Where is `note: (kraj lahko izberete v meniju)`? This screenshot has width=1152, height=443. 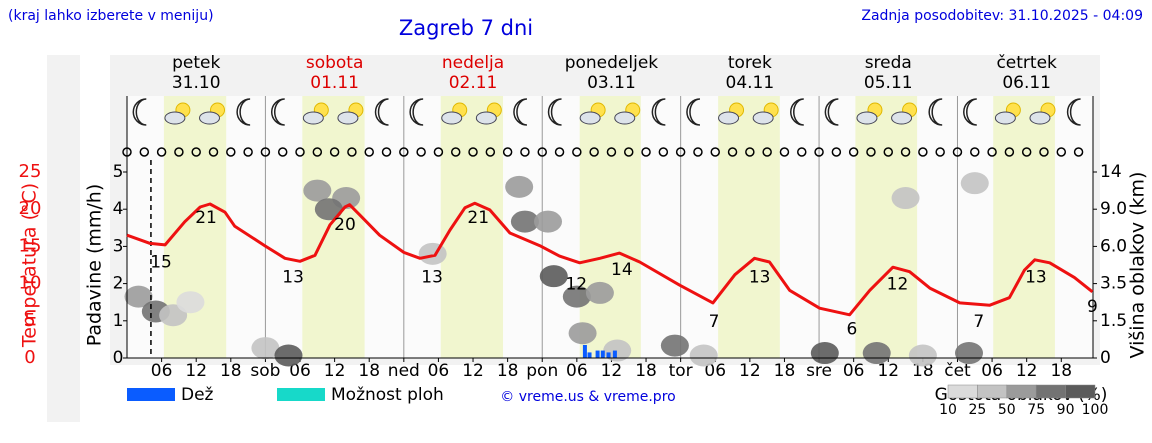
note: (kraj lahko izberete v meniju) is located at coordinates (111, 16).